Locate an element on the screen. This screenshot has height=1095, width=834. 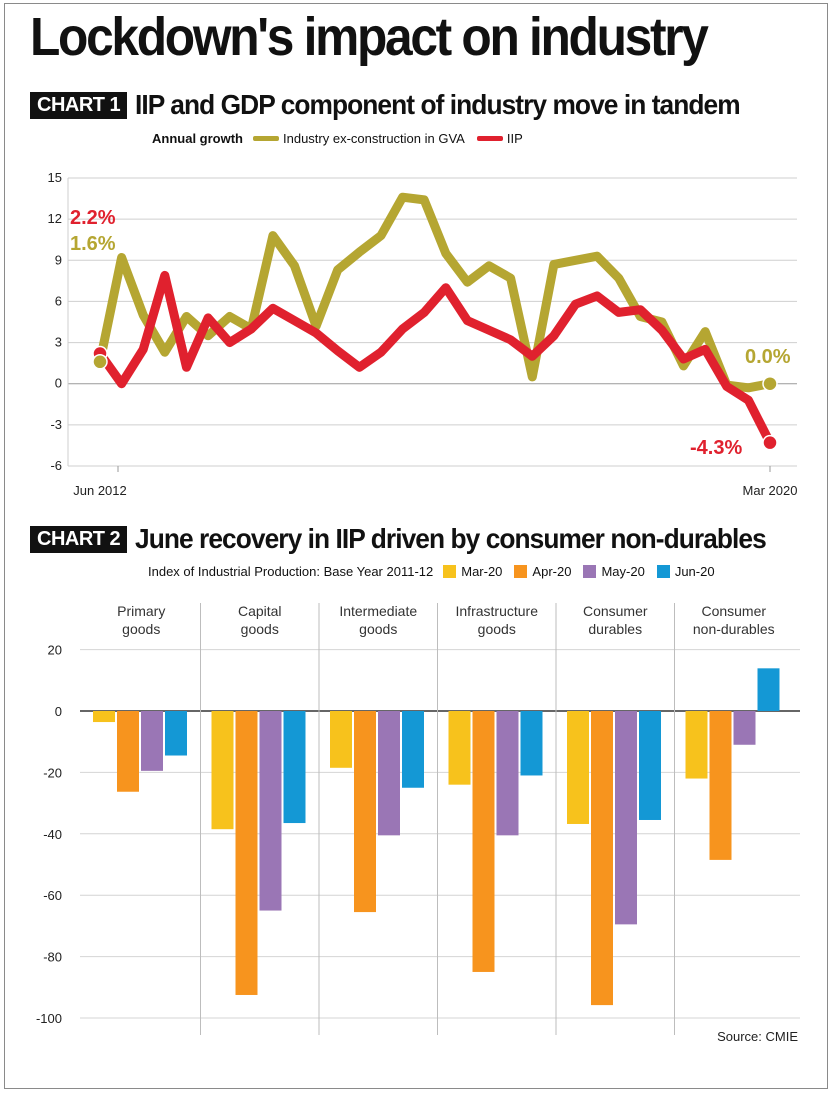
legend-swatch-mar20 is located at coordinates (450, 571).